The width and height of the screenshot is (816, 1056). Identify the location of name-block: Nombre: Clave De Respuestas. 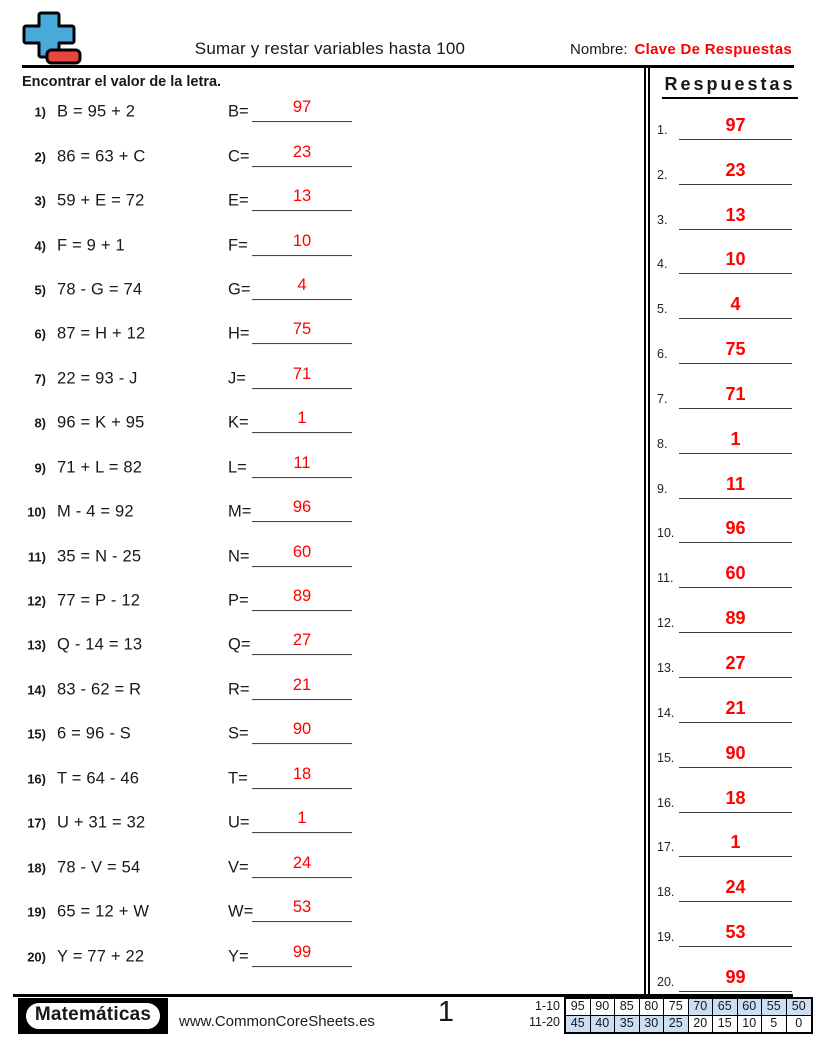
(681, 49).